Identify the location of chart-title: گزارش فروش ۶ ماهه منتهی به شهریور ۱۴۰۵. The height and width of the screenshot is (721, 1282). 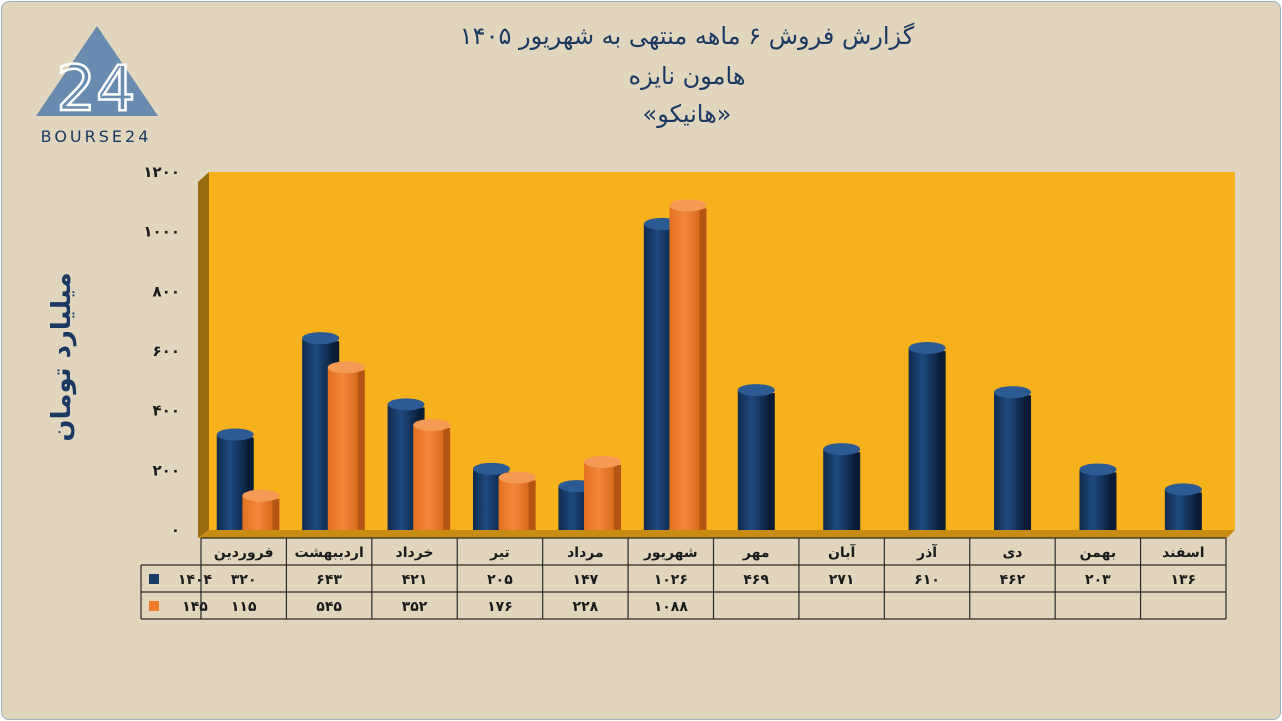
(687, 36).